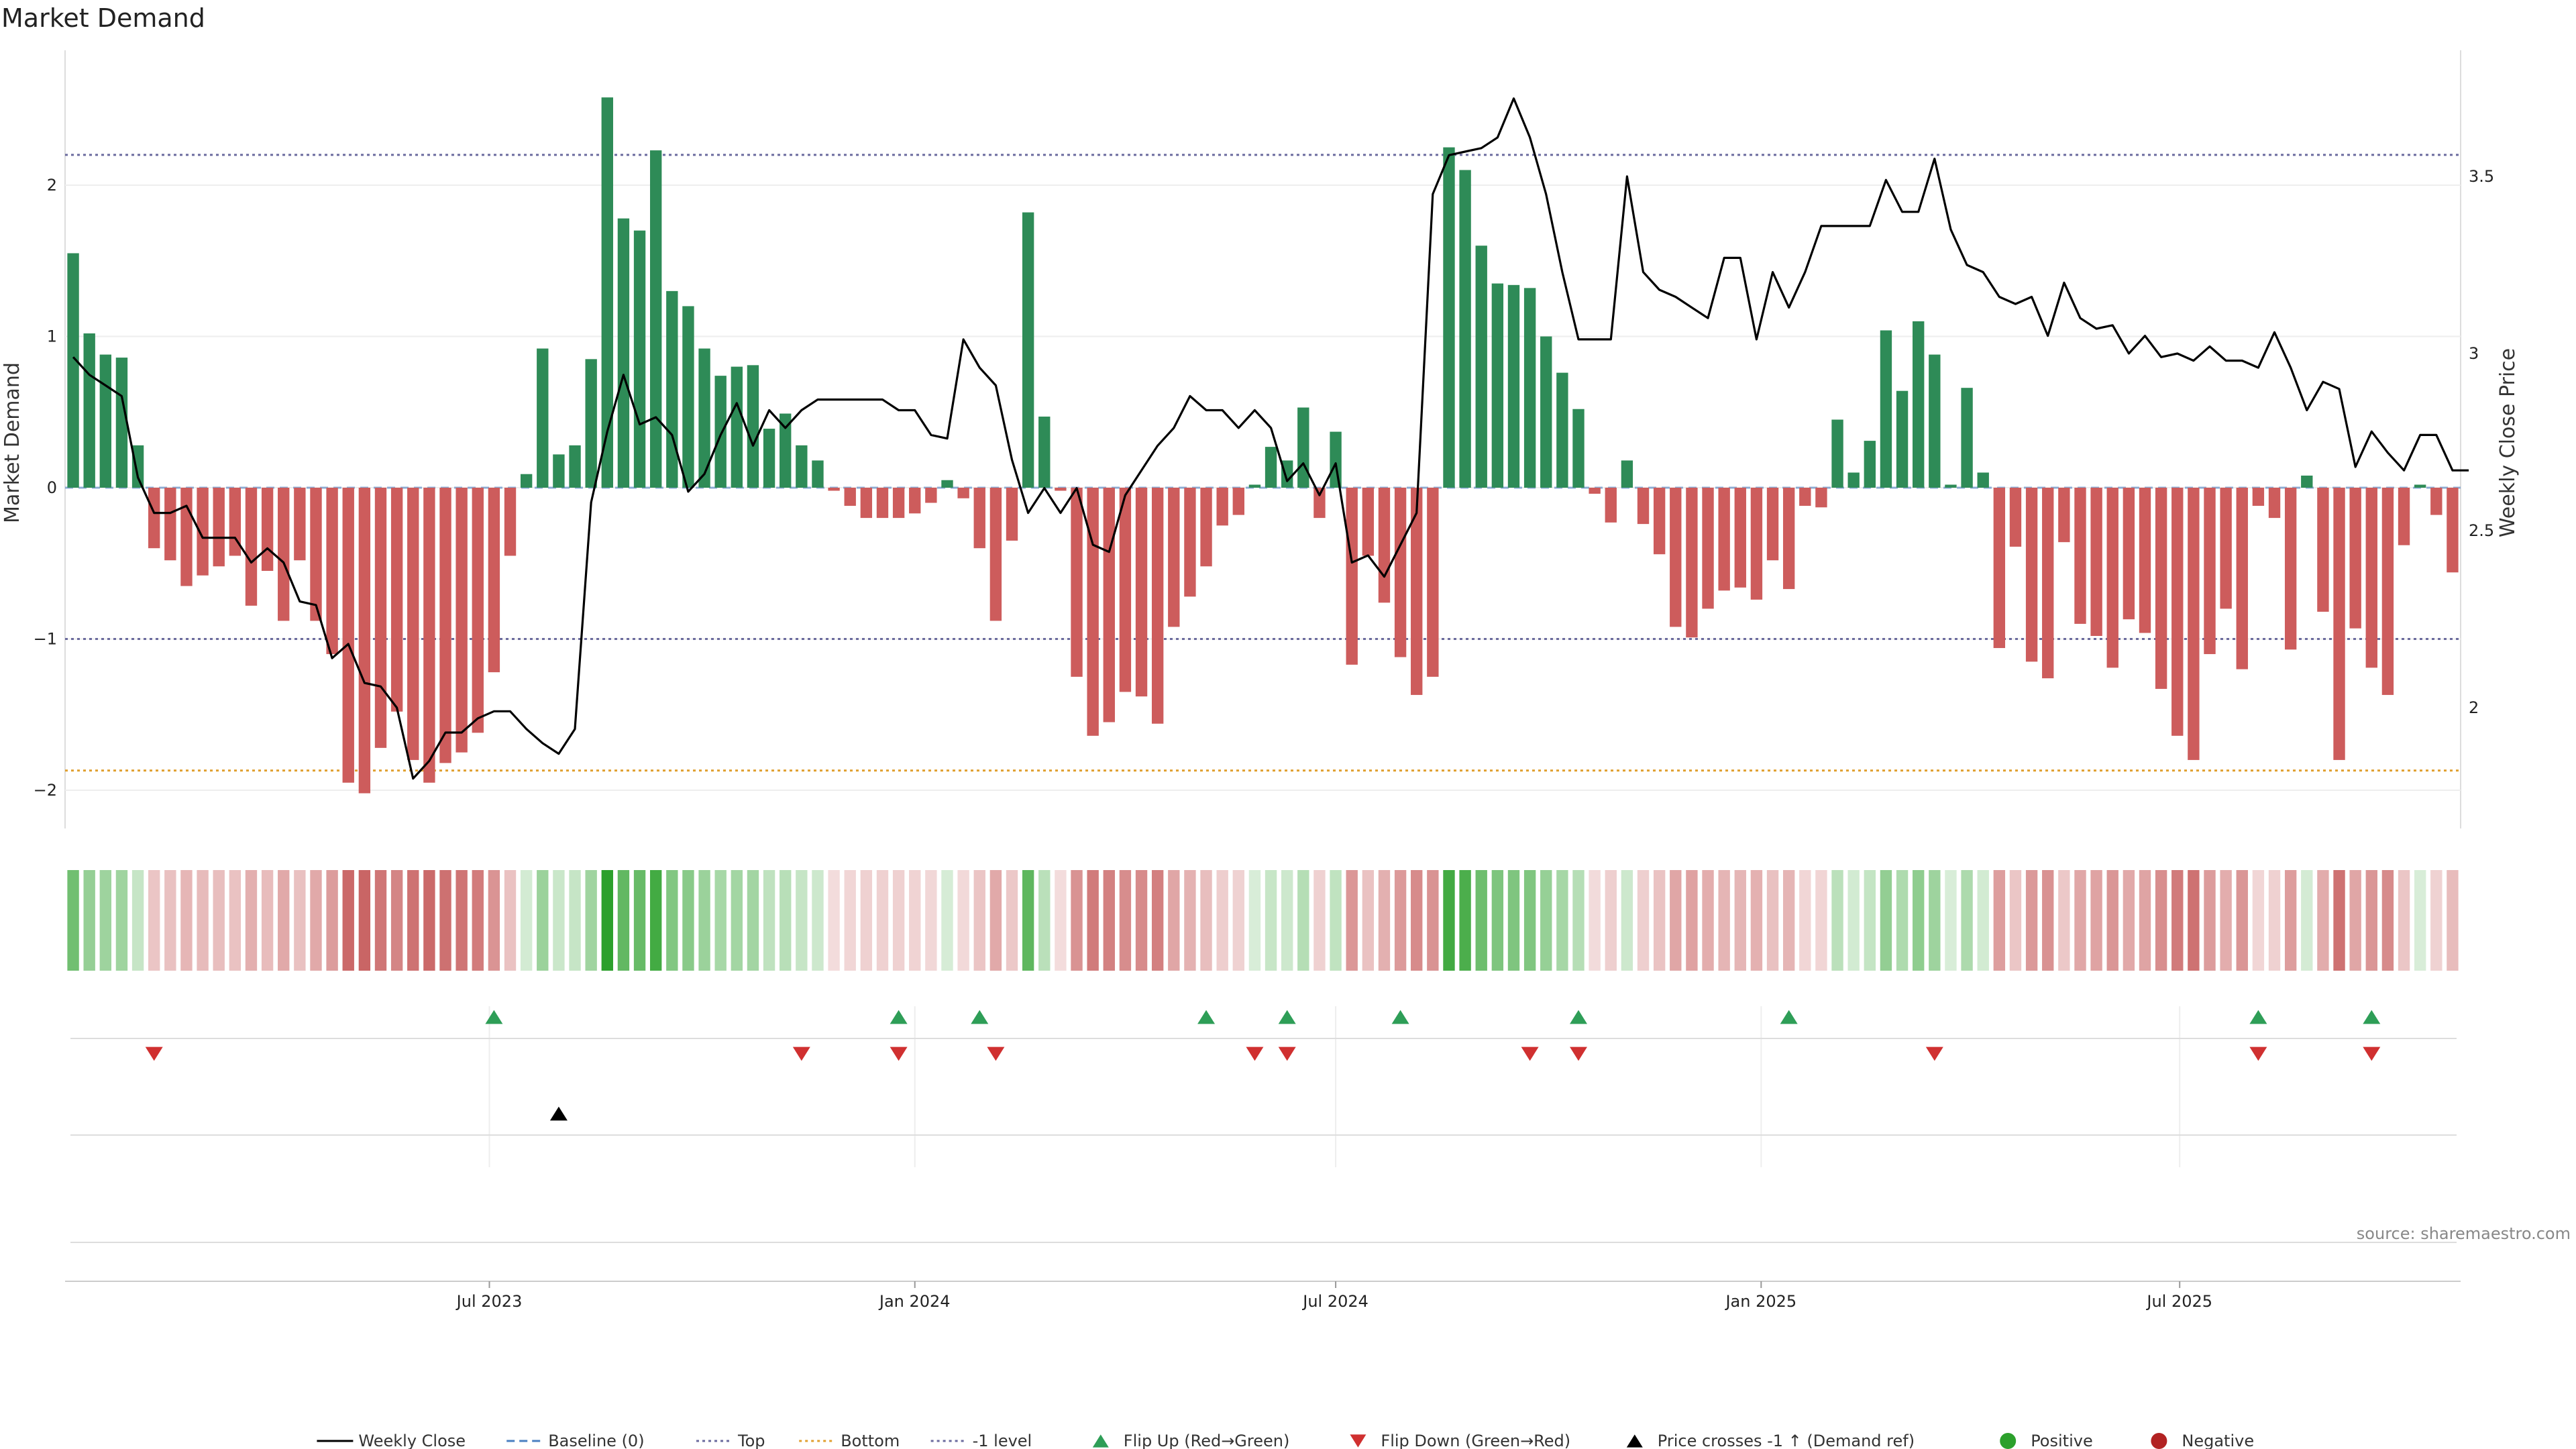 Image resolution: width=2576 pixels, height=1449 pixels. I want to click on legend-item: Price crosses -1 ↑ (Demand ref), so click(1770, 1440).